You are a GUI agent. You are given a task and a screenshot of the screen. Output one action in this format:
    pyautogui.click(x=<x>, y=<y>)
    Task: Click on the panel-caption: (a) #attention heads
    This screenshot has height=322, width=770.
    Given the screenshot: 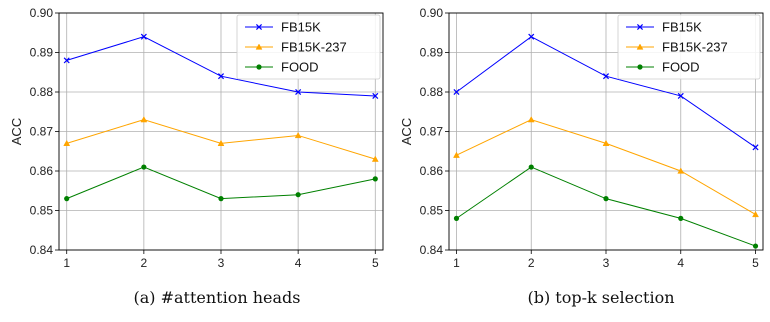 What is the action you would take?
    pyautogui.click(x=216, y=297)
    